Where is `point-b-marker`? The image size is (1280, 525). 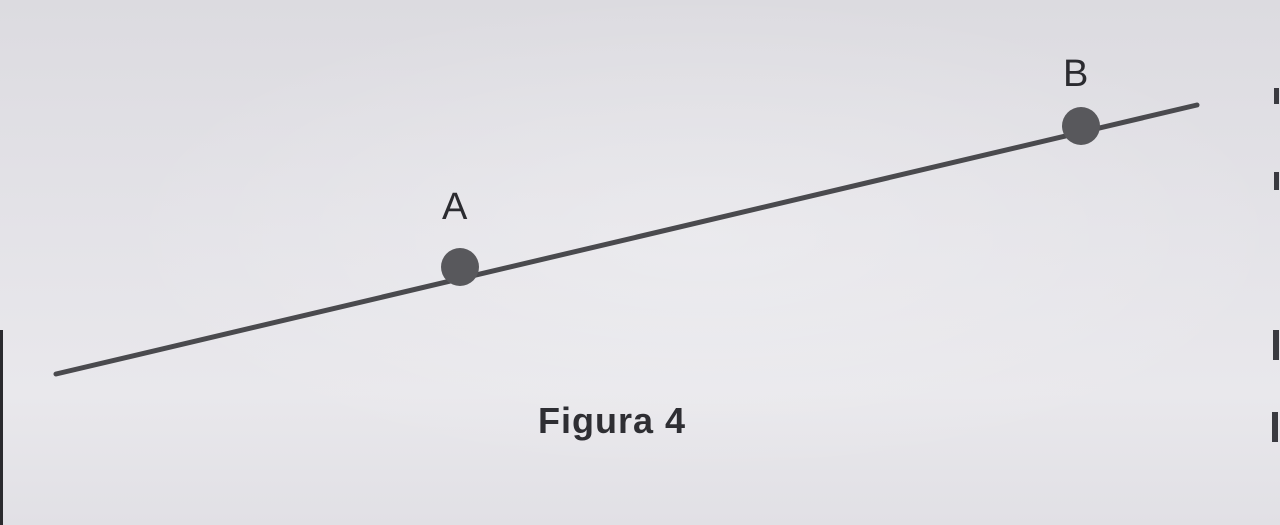 point-b-marker is located at coordinates (1081, 126).